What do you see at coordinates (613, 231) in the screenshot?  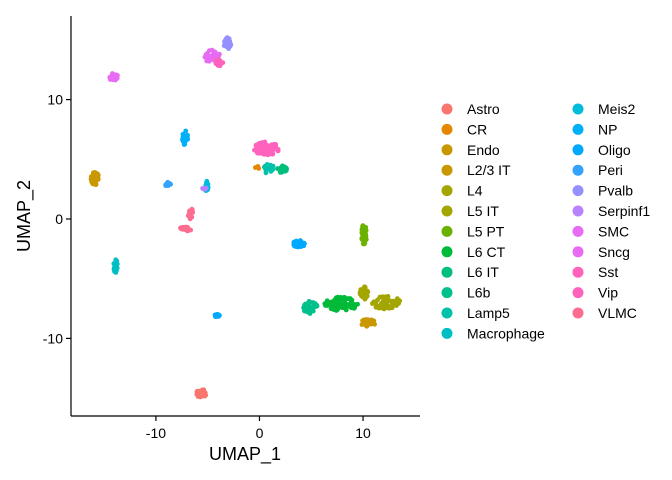 I see `legend-label: SMC` at bounding box center [613, 231].